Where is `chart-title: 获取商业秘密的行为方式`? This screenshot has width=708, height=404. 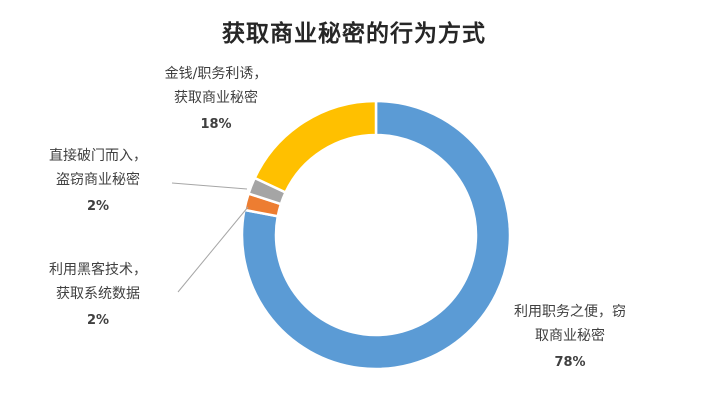
chart-title: 获取商业秘密的行为方式 is located at coordinates (354, 33).